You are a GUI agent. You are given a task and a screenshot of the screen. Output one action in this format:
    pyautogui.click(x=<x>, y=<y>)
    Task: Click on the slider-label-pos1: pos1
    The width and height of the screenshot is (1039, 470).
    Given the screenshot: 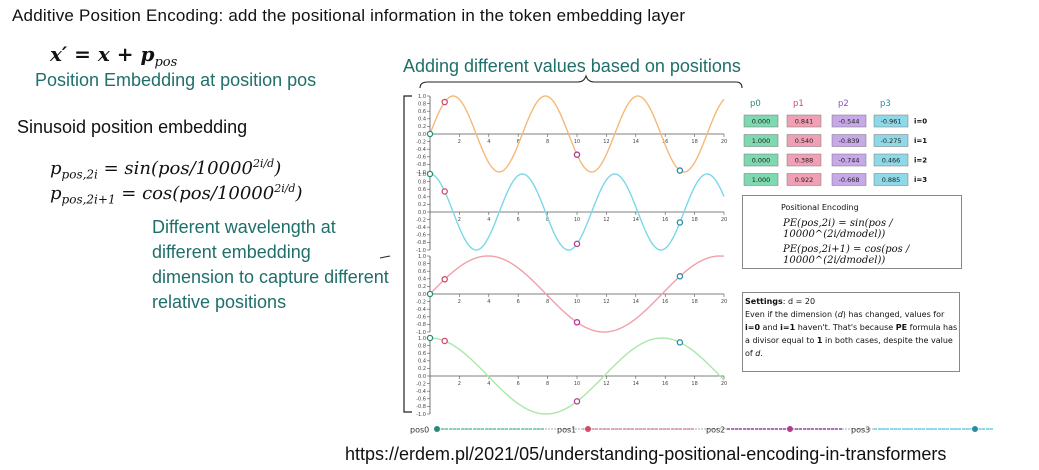 What is the action you would take?
    pyautogui.click(x=566, y=430)
    